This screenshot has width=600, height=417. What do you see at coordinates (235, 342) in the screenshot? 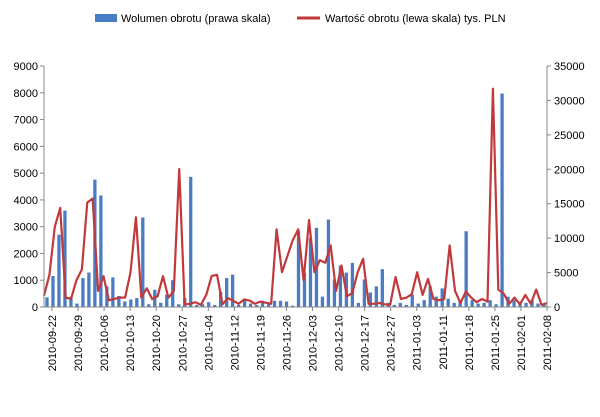
I see `x-tick-label: 2010-11-12` at bounding box center [235, 342].